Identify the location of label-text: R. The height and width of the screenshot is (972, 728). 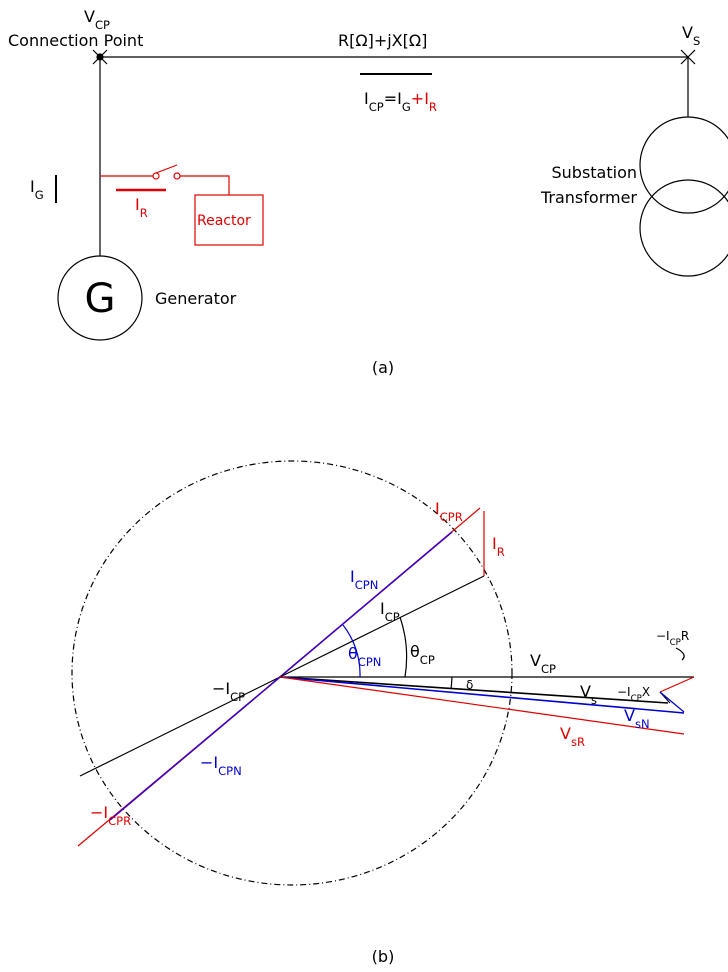
(685, 636).